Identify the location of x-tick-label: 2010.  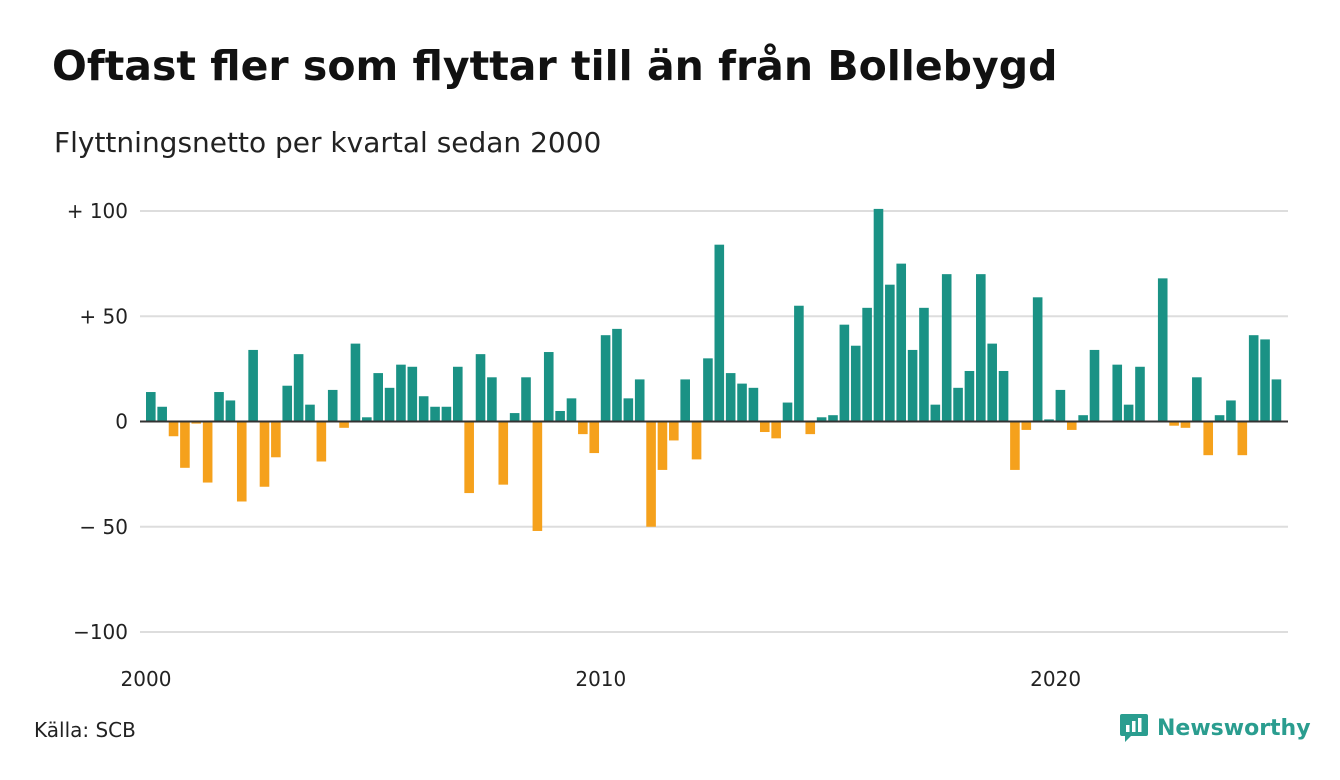
(600, 679).